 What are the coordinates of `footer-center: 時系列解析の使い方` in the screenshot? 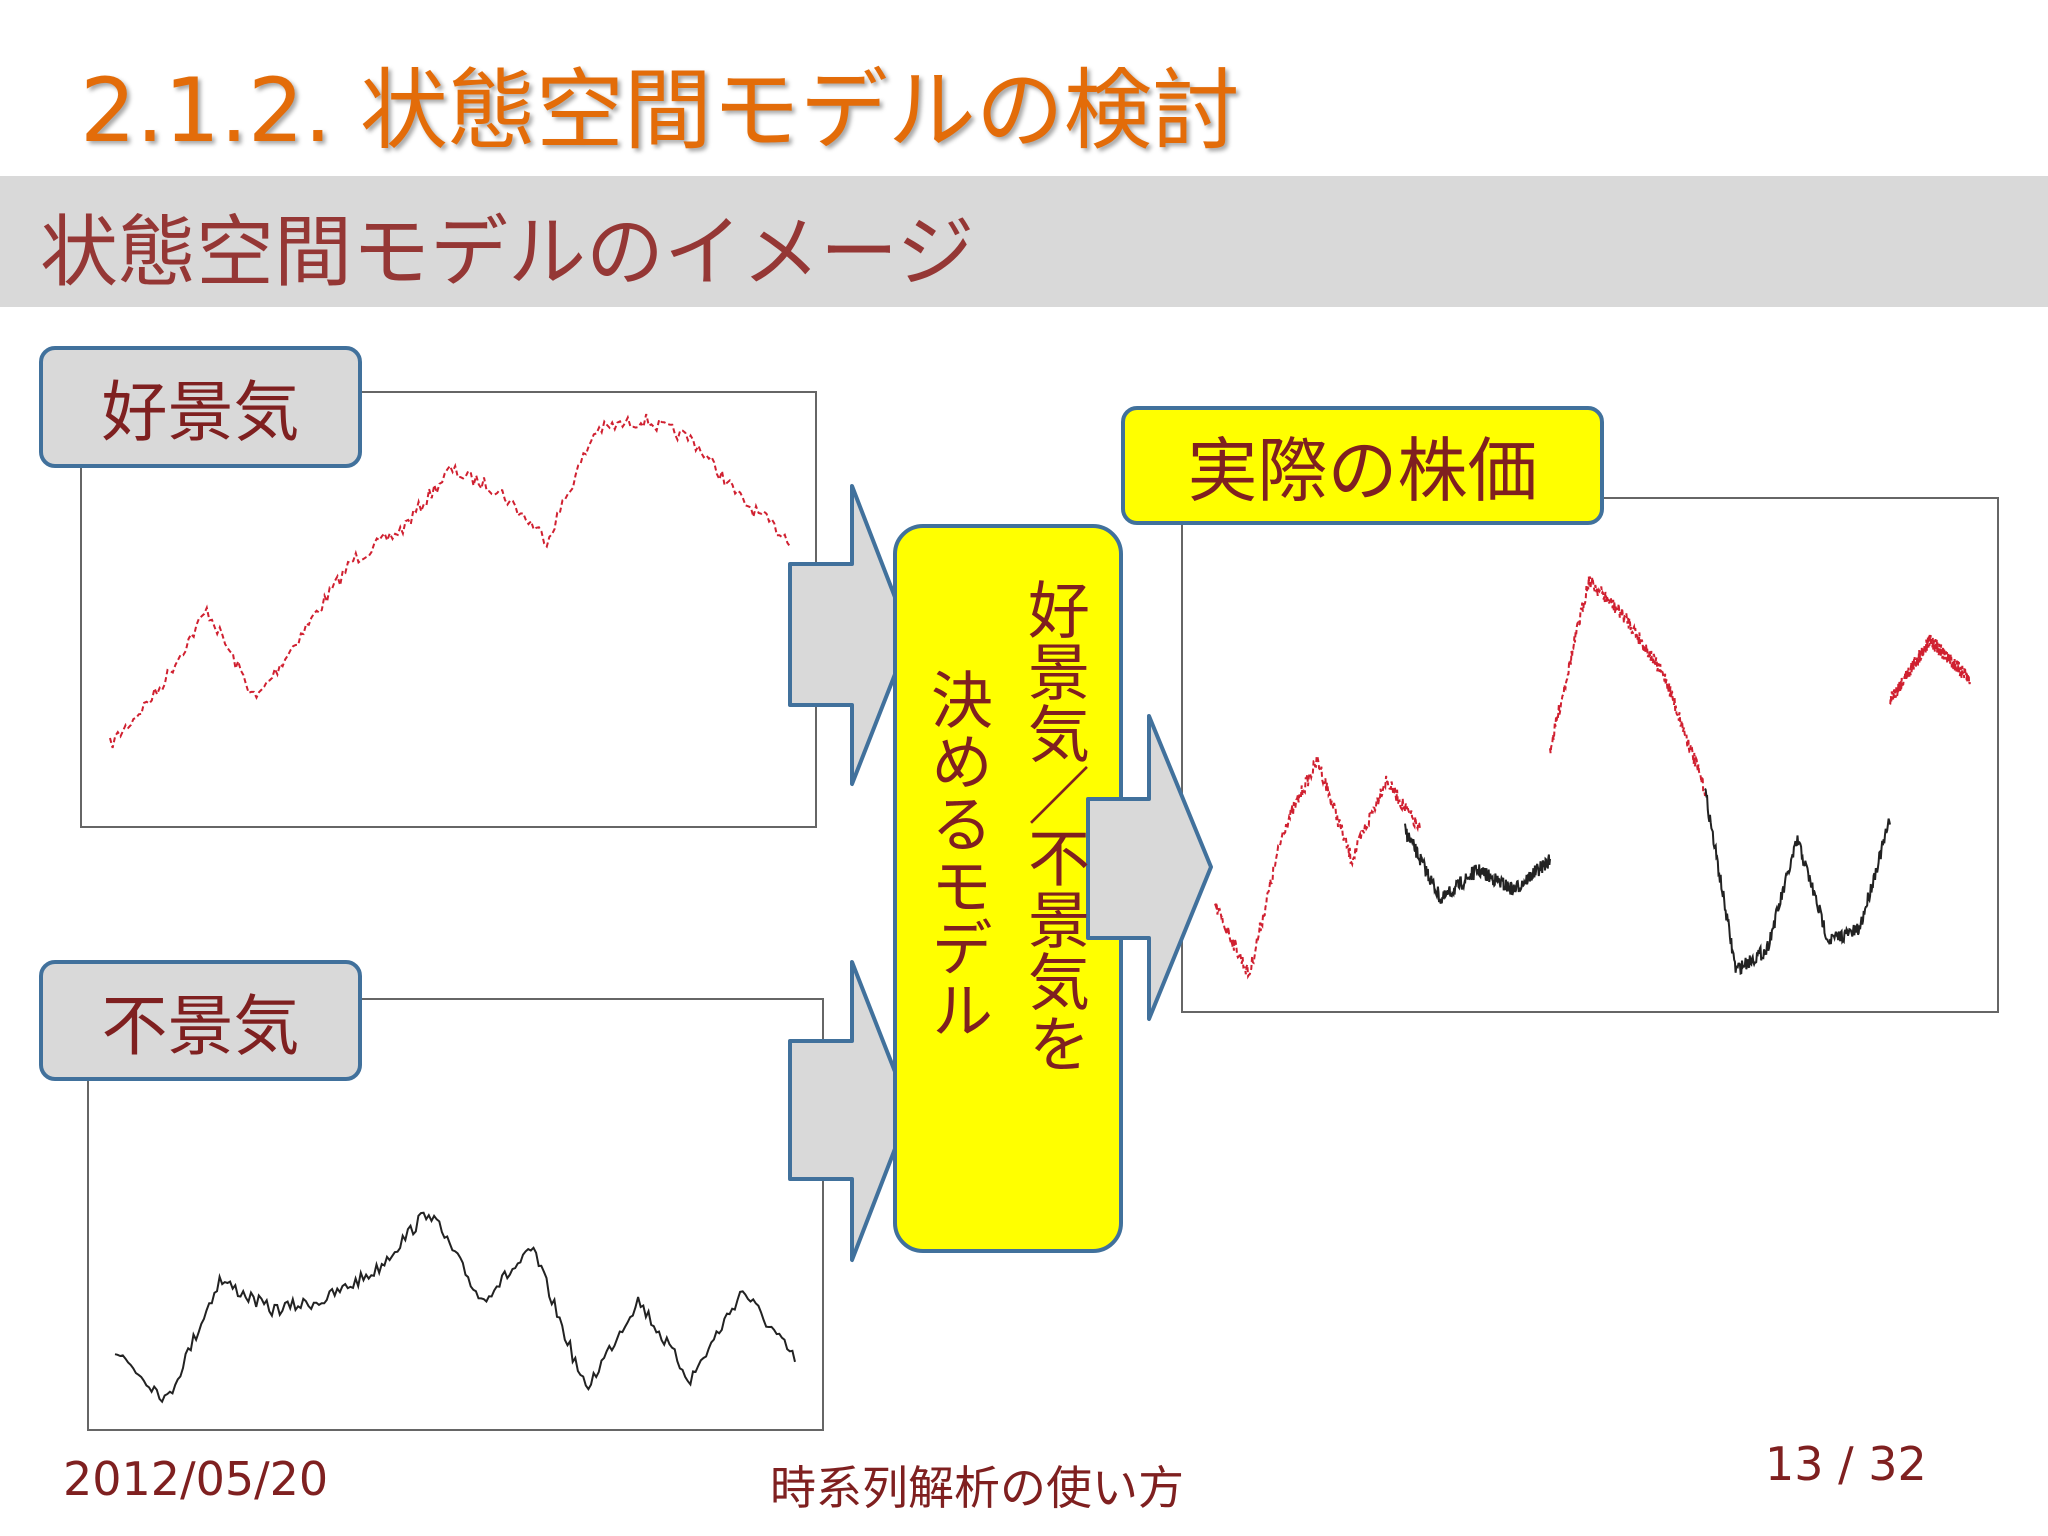 It's located at (977, 1488).